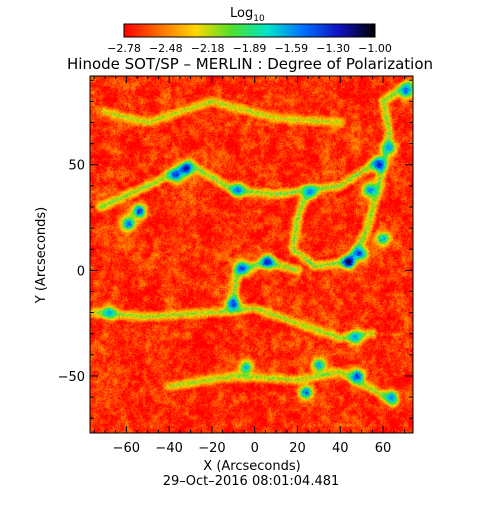  I want to click on x-tick-label: −20, so click(211, 448).